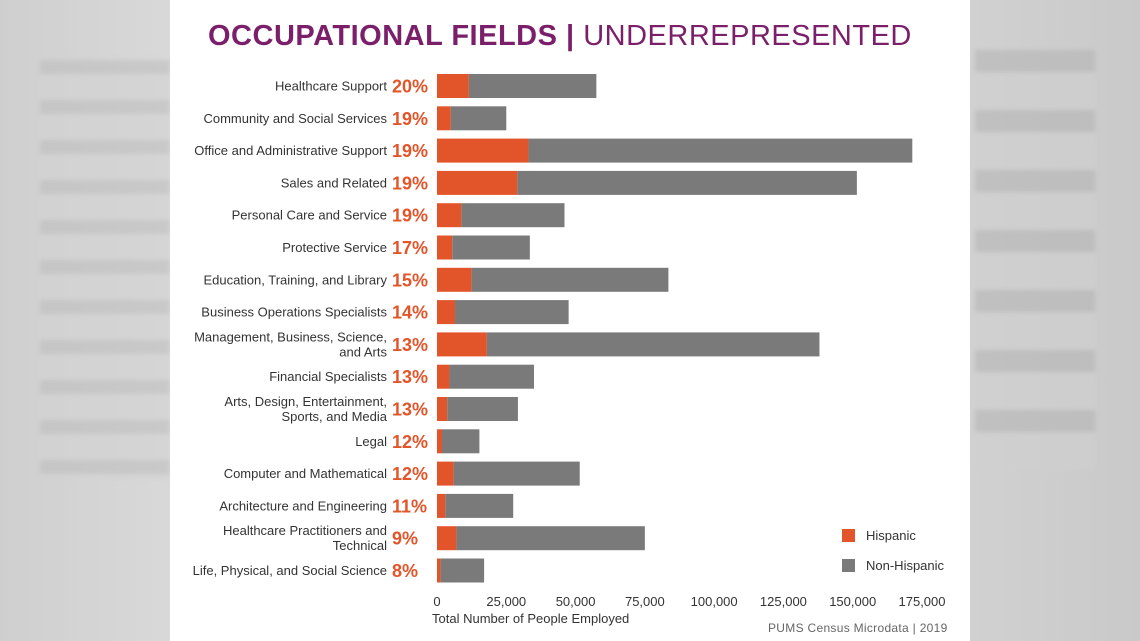 This screenshot has height=641, width=1140. What do you see at coordinates (105, 270) in the screenshot?
I see `background-blur-left` at bounding box center [105, 270].